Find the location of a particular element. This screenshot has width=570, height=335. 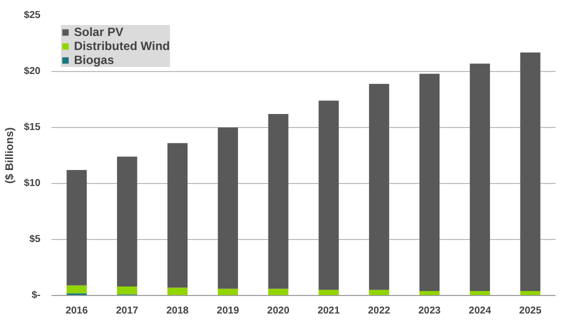

legend-label: Distributed Wind is located at coordinates (122, 46).